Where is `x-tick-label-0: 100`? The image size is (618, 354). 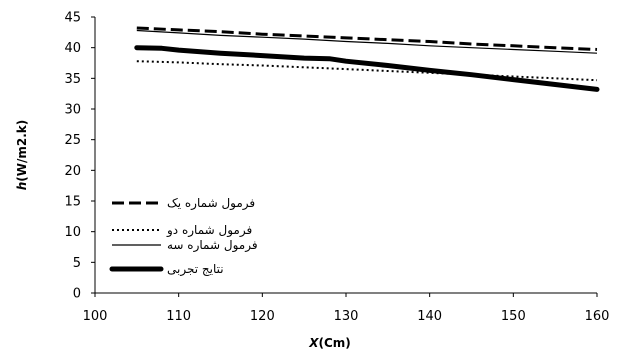 x-tick-label-0: 100 is located at coordinates (95, 316).